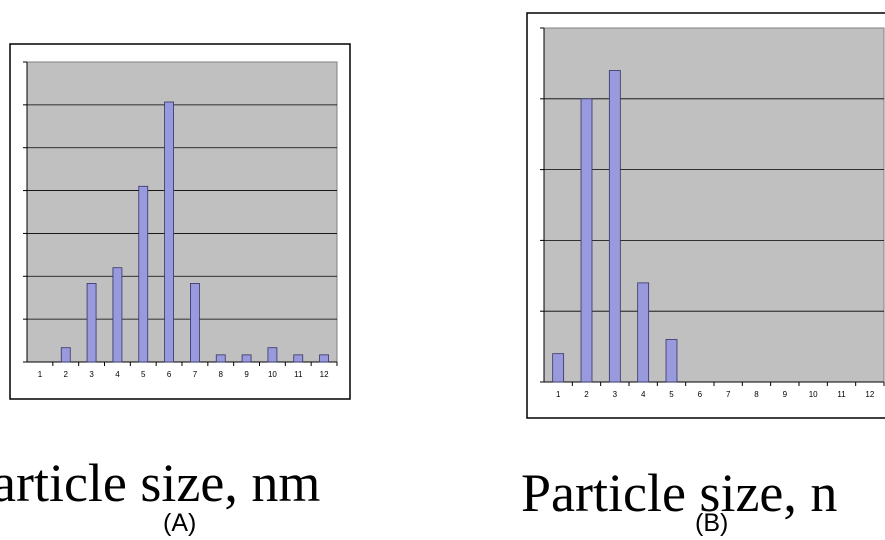  I want to click on tick-label-a-2: 2, so click(66, 374).